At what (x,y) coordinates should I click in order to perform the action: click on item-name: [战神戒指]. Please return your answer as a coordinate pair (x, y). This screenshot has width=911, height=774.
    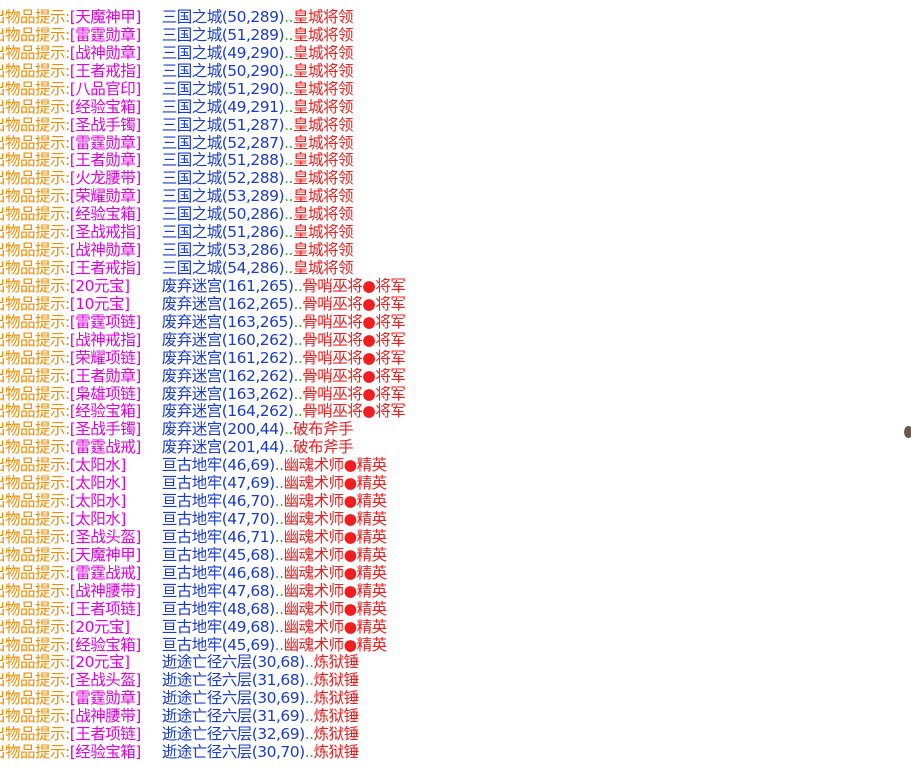
    Looking at the image, I should click on (105, 339).